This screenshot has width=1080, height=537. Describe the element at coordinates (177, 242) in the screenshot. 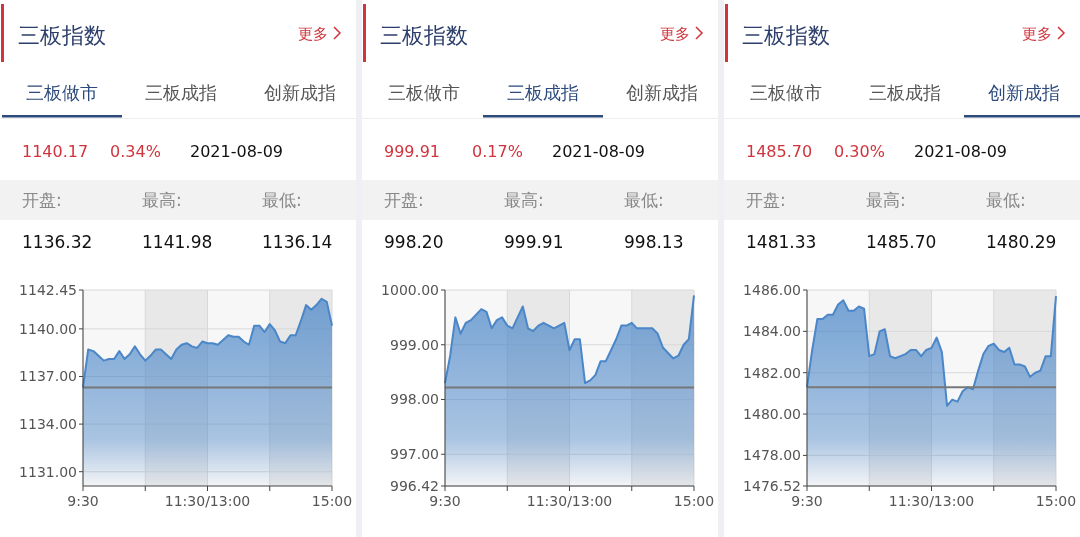

I see `text: 1141.98` at that location.